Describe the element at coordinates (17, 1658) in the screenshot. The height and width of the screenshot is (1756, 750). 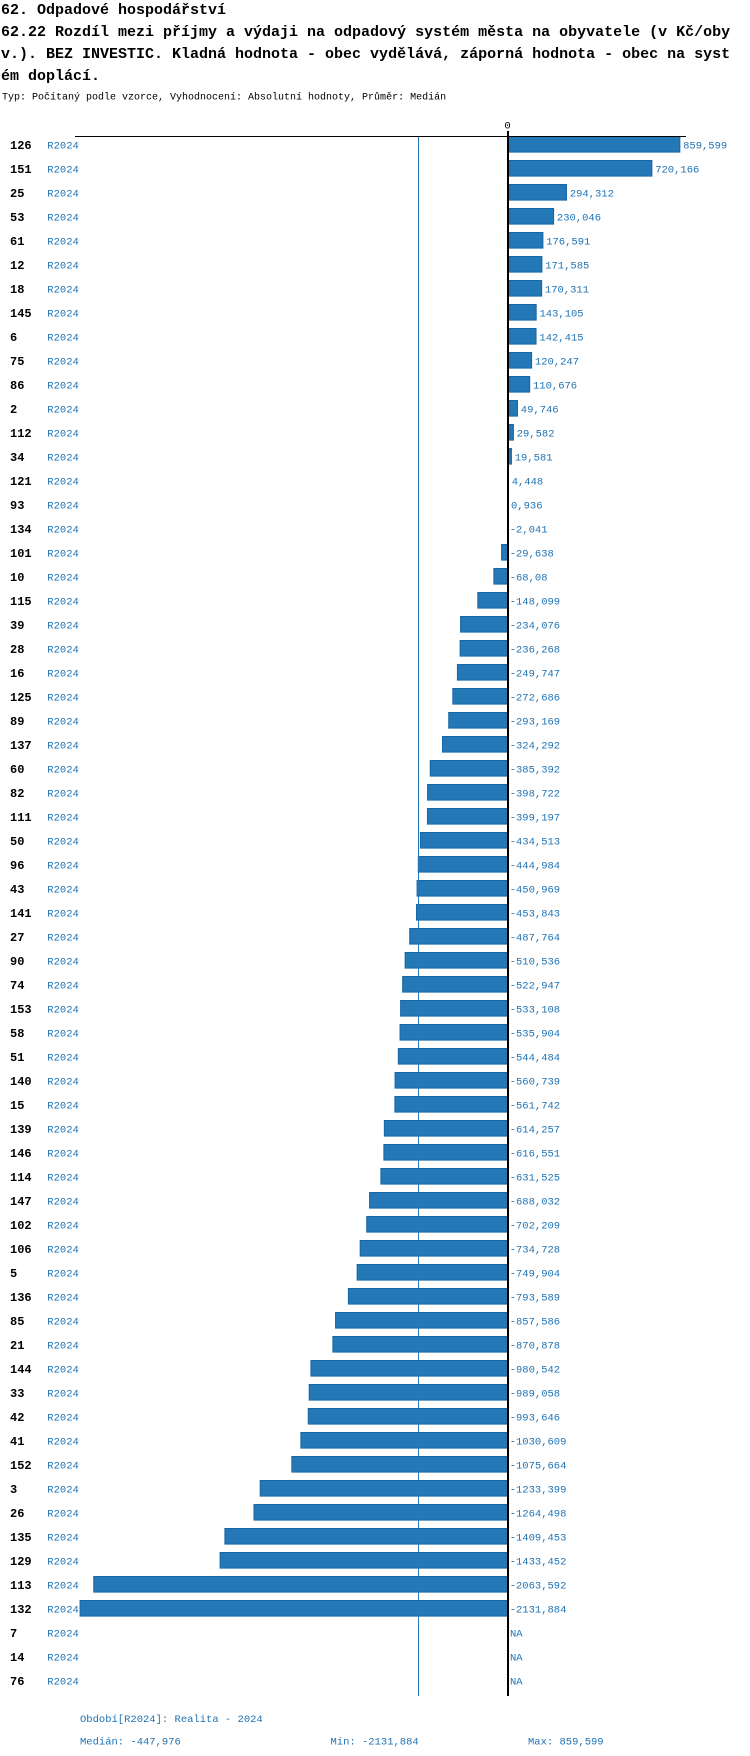
I see `svg-text: 14` at that location.